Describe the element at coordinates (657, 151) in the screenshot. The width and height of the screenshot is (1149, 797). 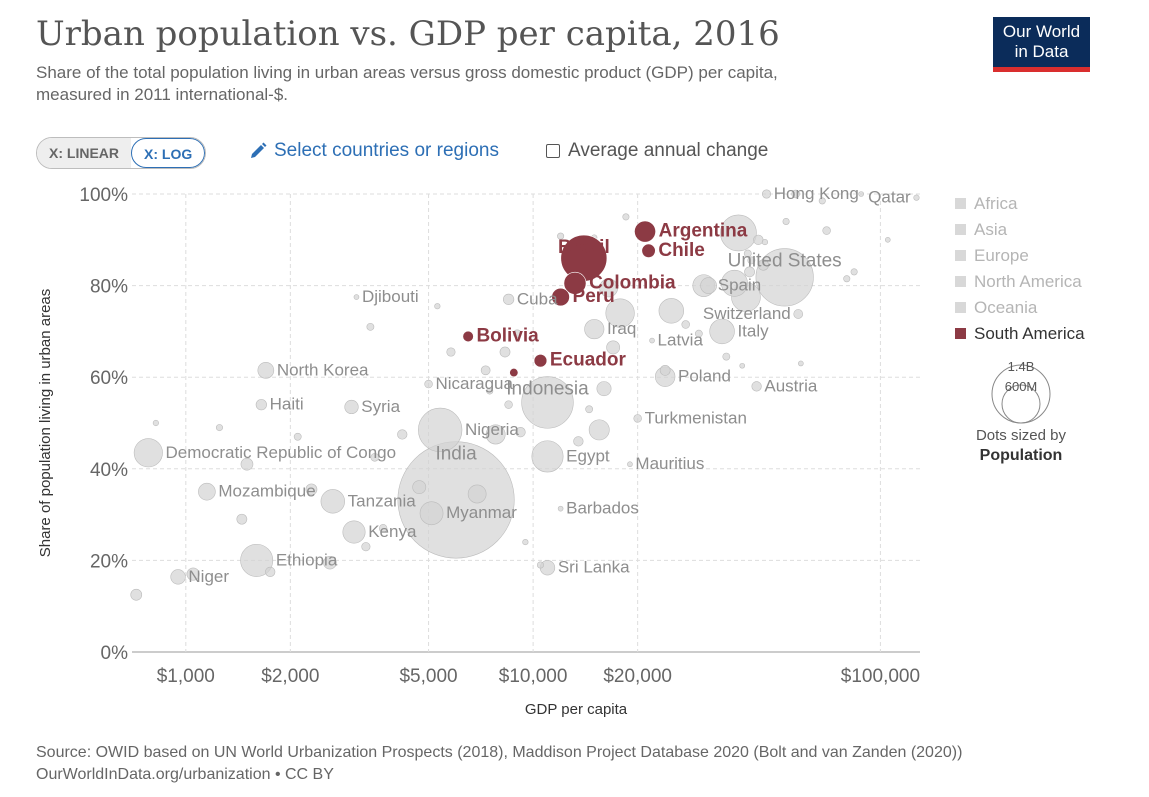
I see `average-annual-change-toggle: Average annual change` at that location.